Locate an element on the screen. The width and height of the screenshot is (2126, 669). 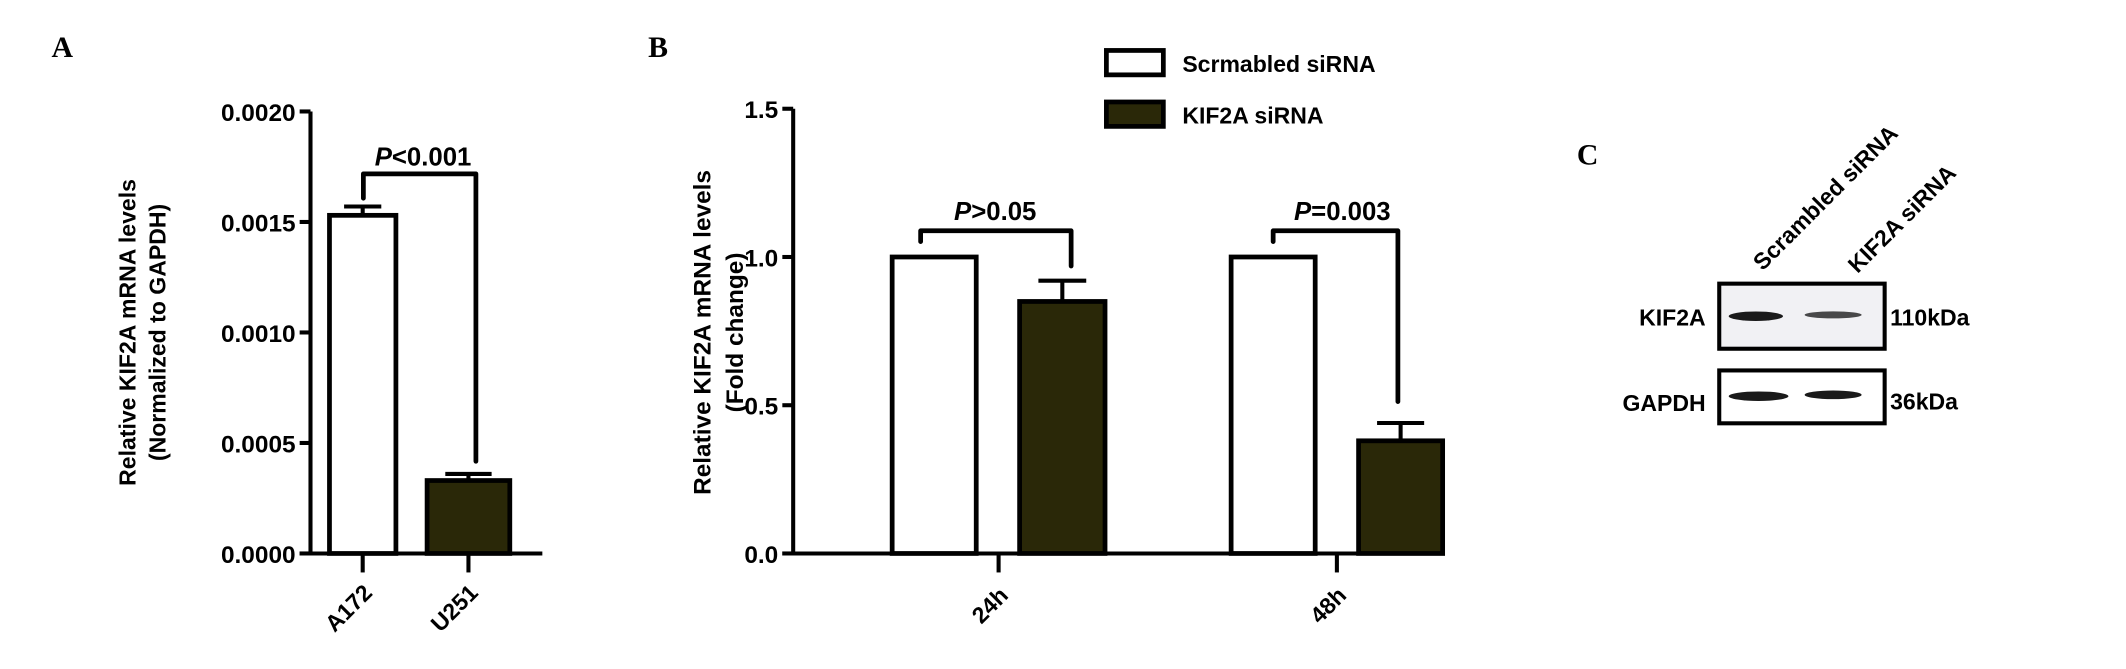
bar-a172 is located at coordinates (363, 384).